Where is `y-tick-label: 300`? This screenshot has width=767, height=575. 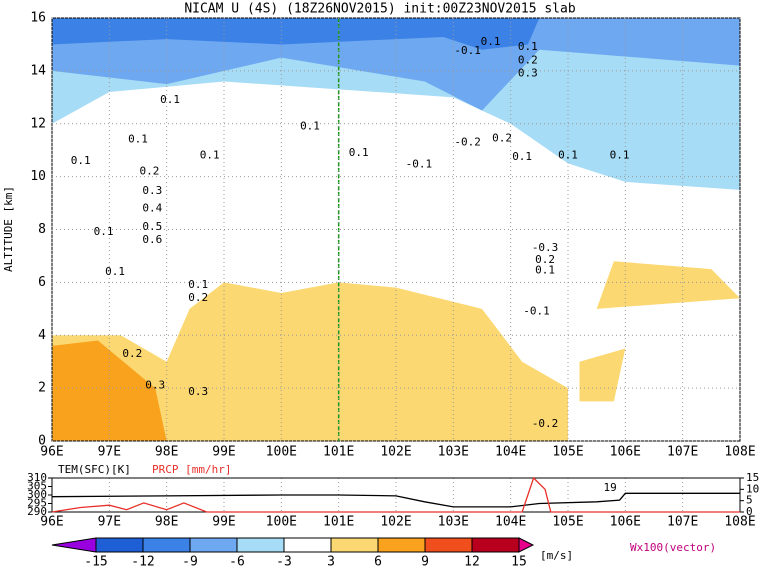
y-tick-label: 300 is located at coordinates (37, 494).